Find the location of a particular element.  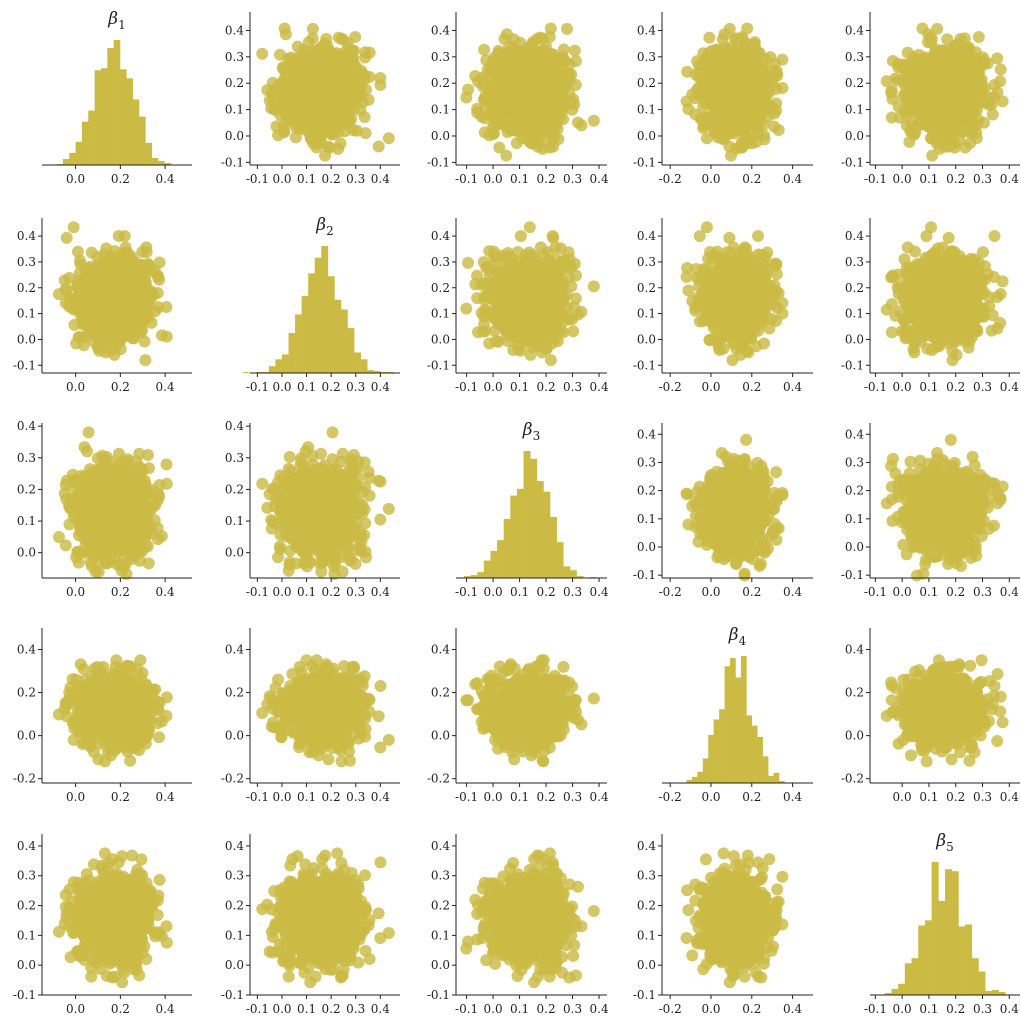

y-tick-label: 0.1 is located at coordinates (854, 110).